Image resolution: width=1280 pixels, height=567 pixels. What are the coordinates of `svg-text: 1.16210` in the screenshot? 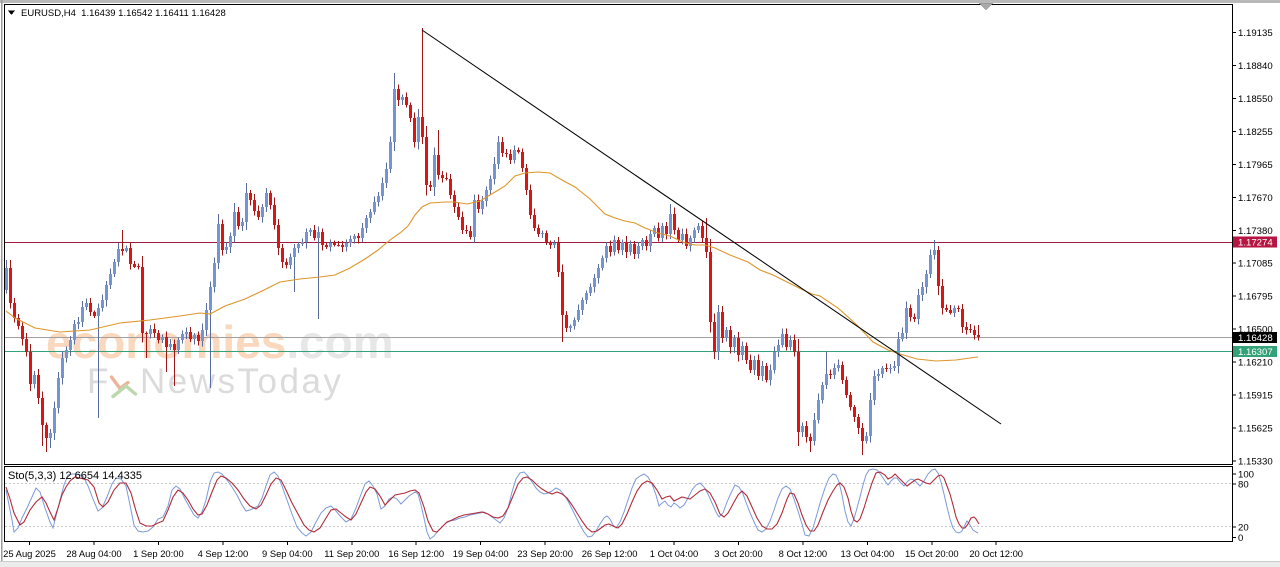 It's located at (1255, 363).